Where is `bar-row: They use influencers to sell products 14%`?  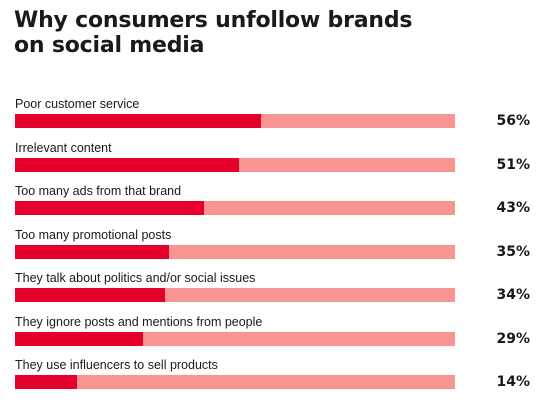 bar-row: They use influencers to sell products 14% is located at coordinates (272, 378).